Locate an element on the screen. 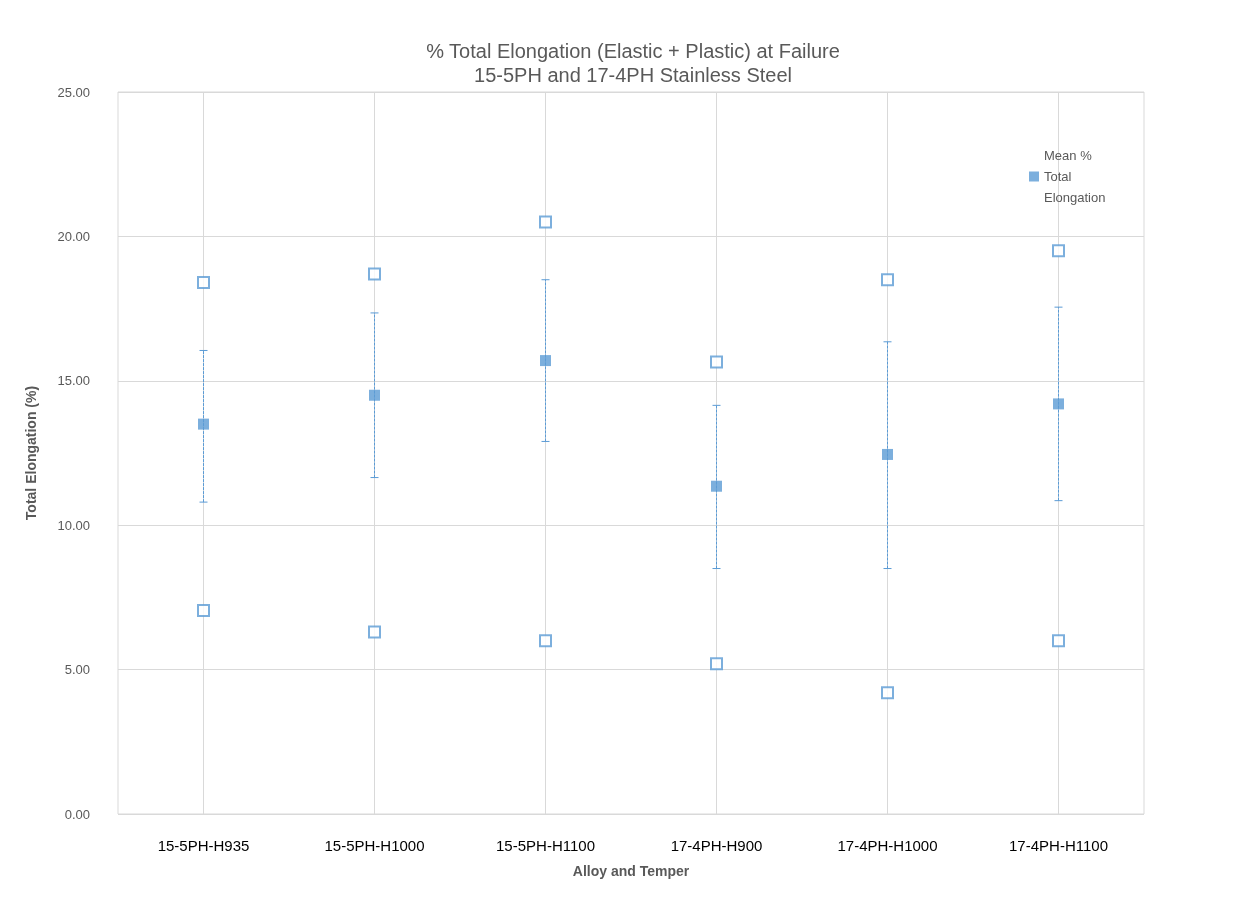  y-tick-label: 5.00 is located at coordinates (77, 670).